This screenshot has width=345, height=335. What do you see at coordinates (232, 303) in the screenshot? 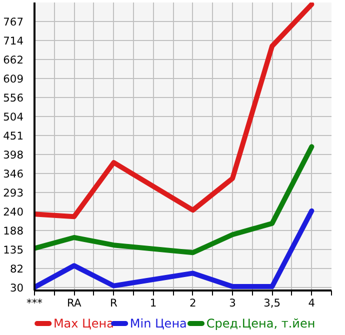
I see `x-tick-label: 3` at bounding box center [232, 303].